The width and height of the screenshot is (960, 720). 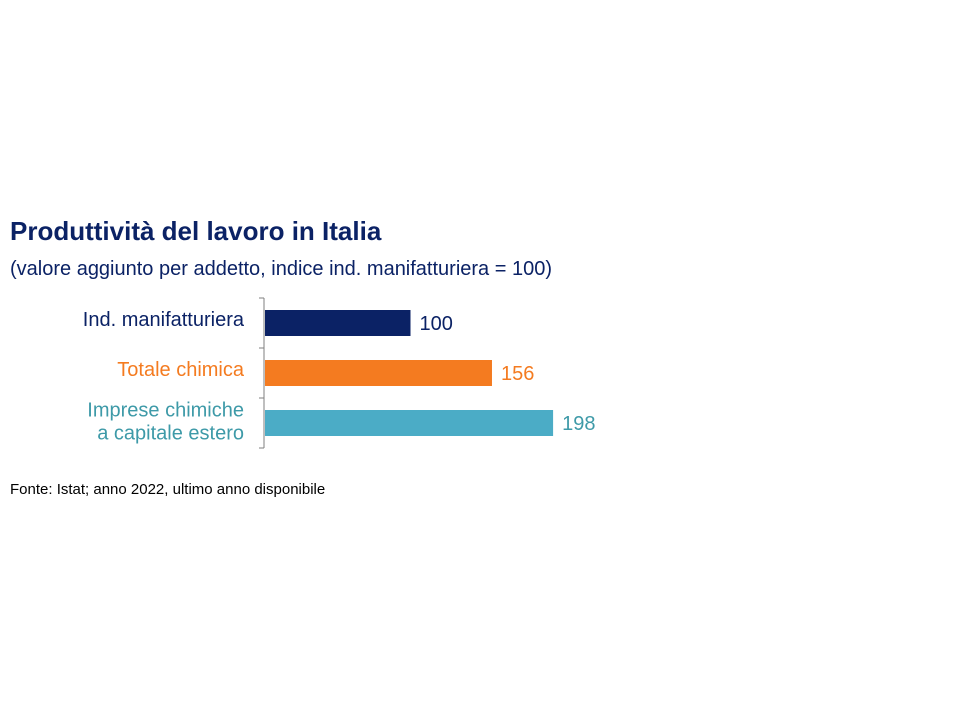 I want to click on data-label-2: 156, so click(x=517, y=374).